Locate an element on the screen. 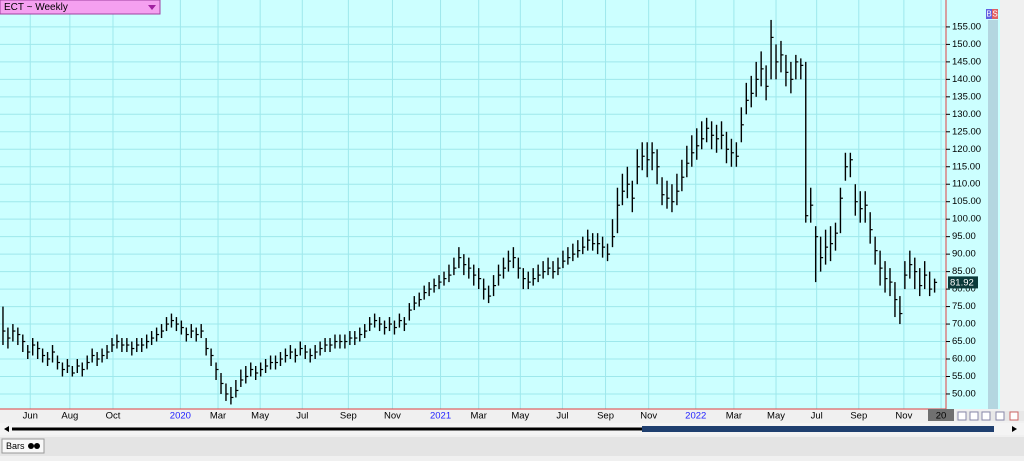  y-tick-label: 130.00 is located at coordinates (966, 114).